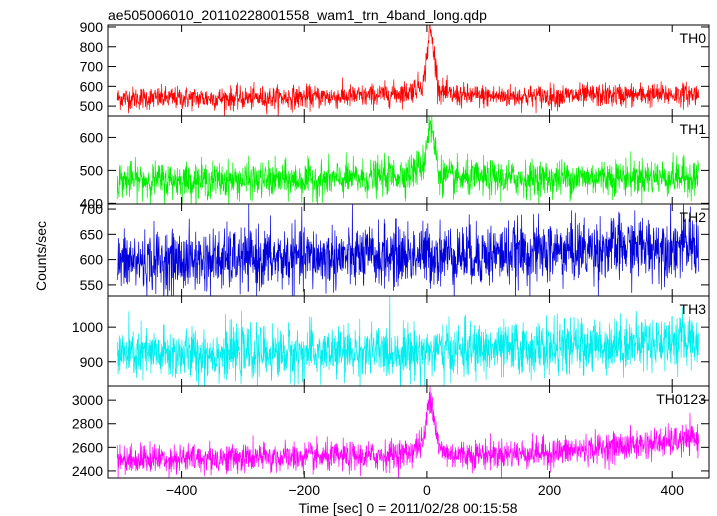  What do you see at coordinates (693, 38) in the screenshot?
I see `panel-label-th0: TH0` at bounding box center [693, 38].